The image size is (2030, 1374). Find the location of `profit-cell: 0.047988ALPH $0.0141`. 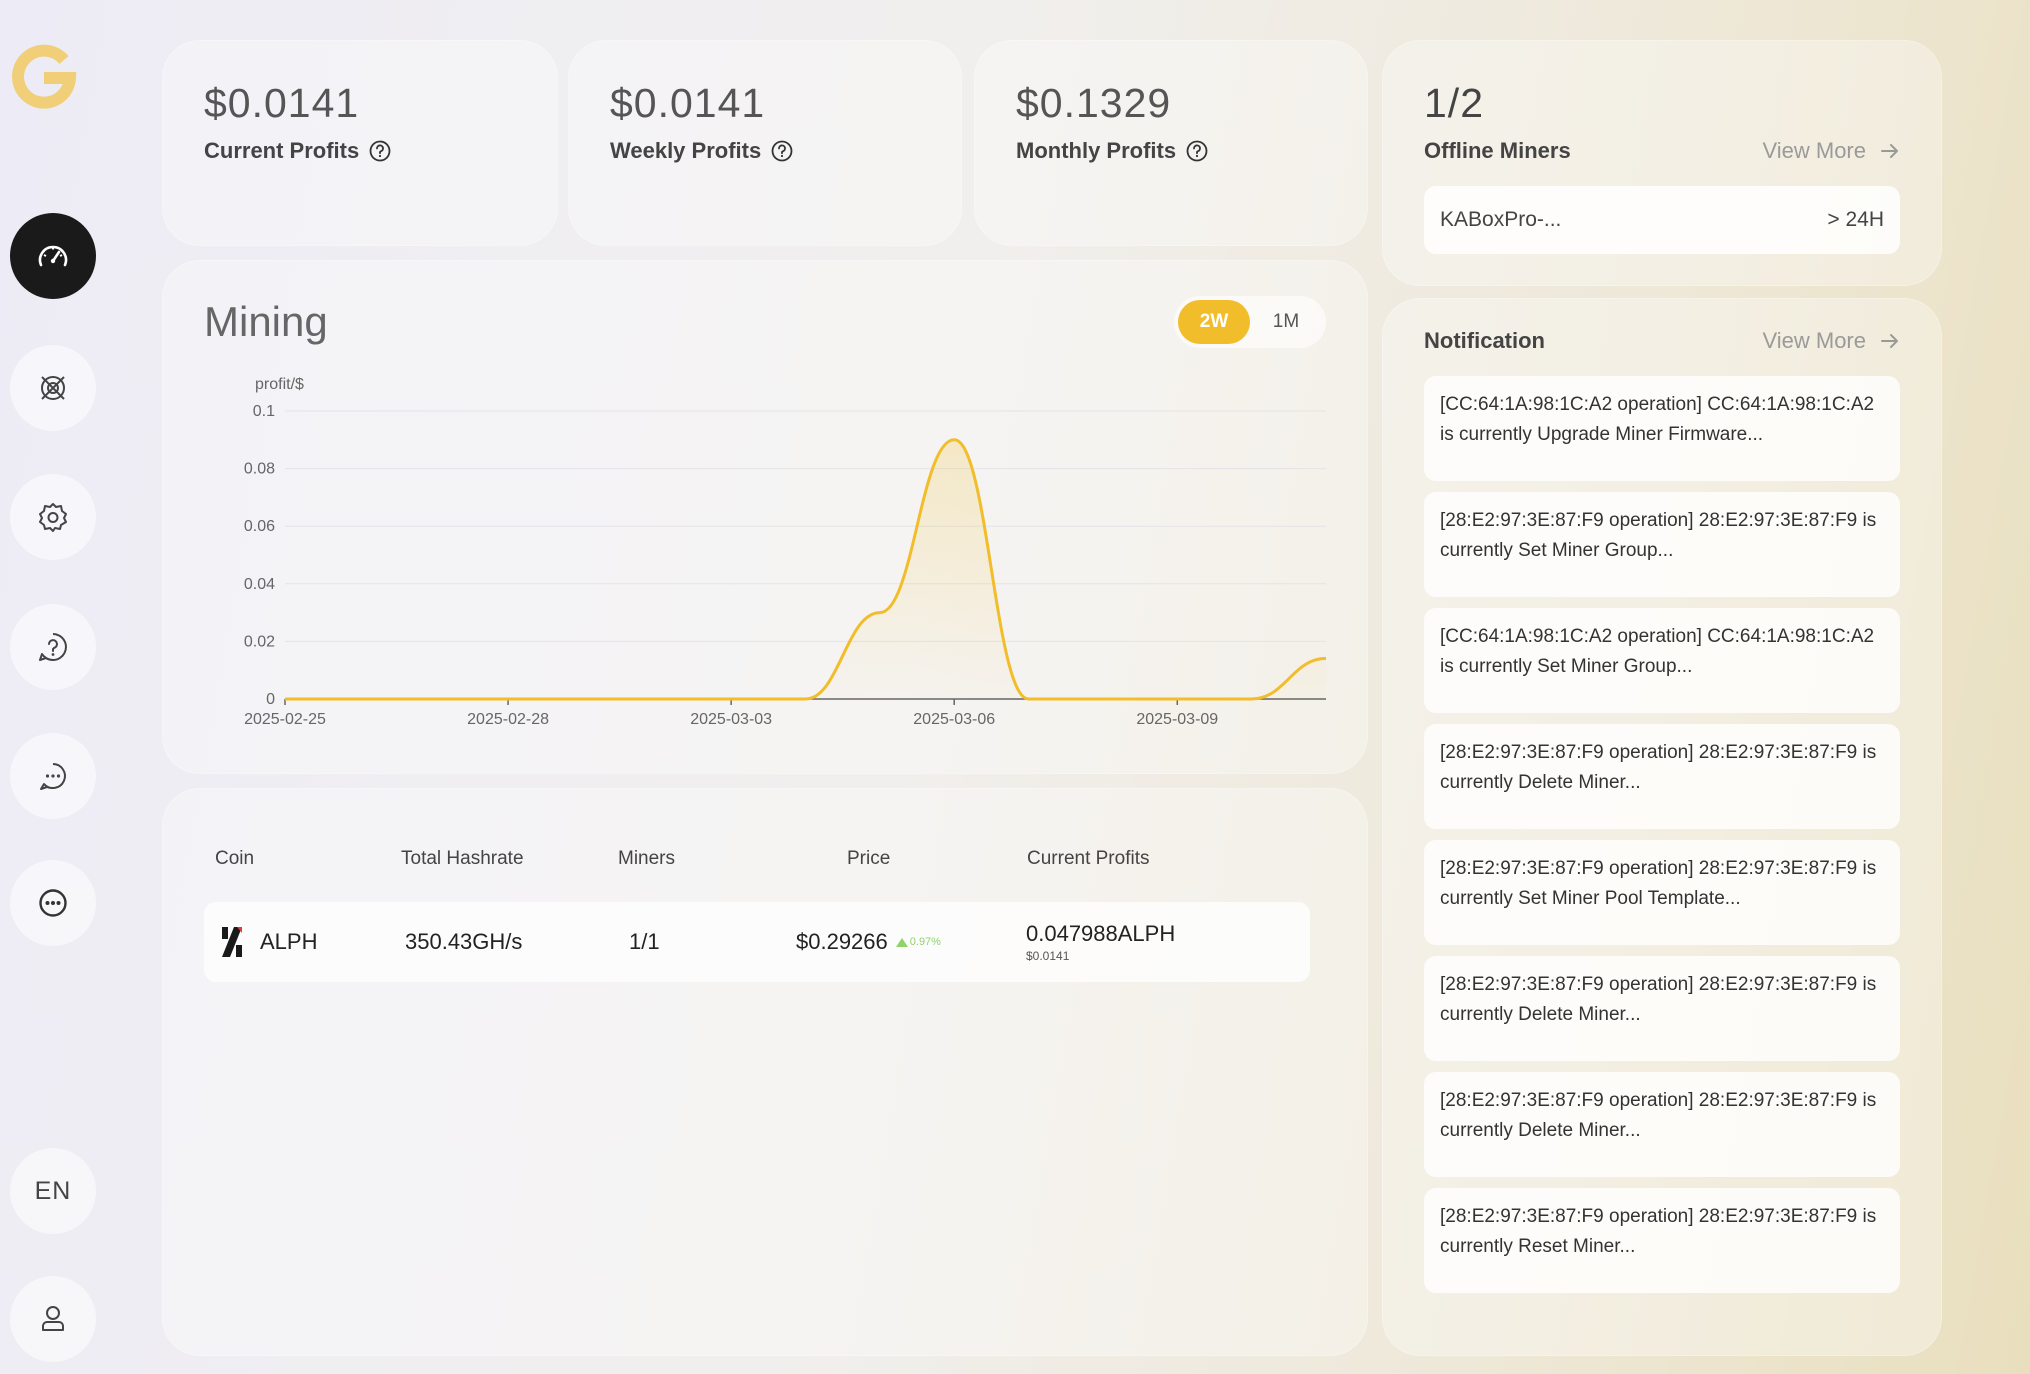

profit-cell: 0.047988ALPH $0.0141 is located at coordinates (1100, 942).